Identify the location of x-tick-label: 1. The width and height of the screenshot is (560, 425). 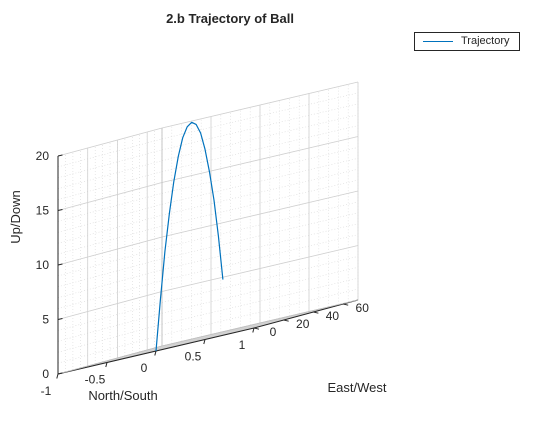
(242, 345).